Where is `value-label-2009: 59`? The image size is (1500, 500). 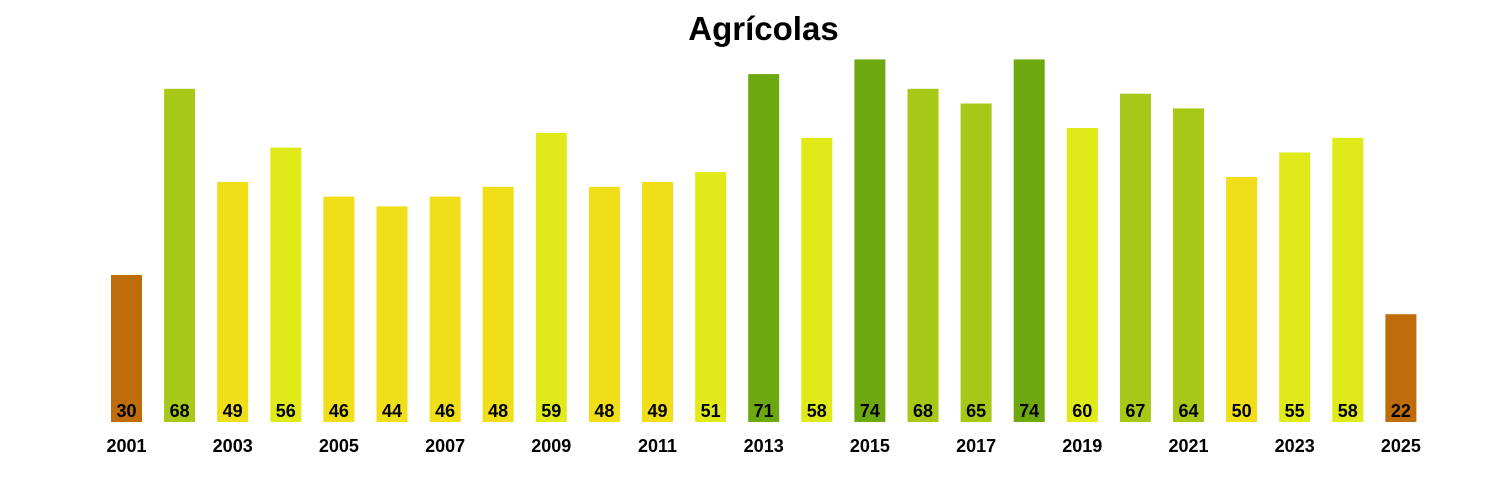
value-label-2009: 59 is located at coordinates (551, 411).